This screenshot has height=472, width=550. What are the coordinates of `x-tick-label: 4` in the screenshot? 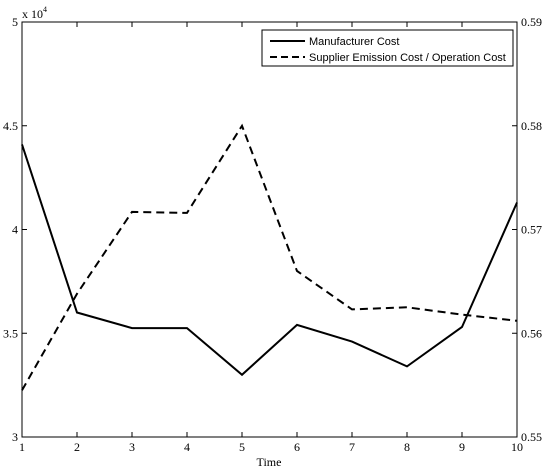 It's located at (187, 447).